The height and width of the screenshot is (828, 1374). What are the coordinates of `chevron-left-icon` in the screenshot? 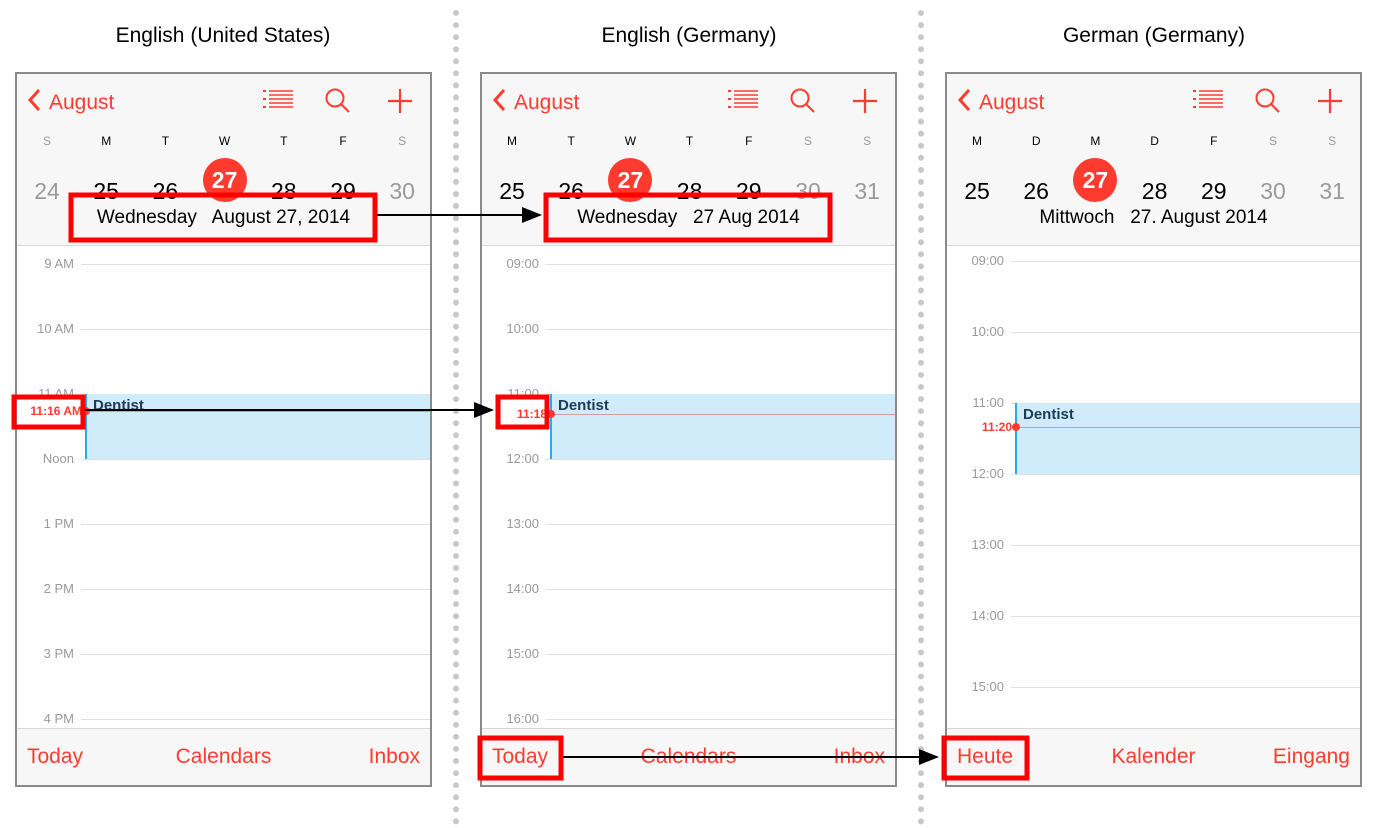 It's located at (964, 100).